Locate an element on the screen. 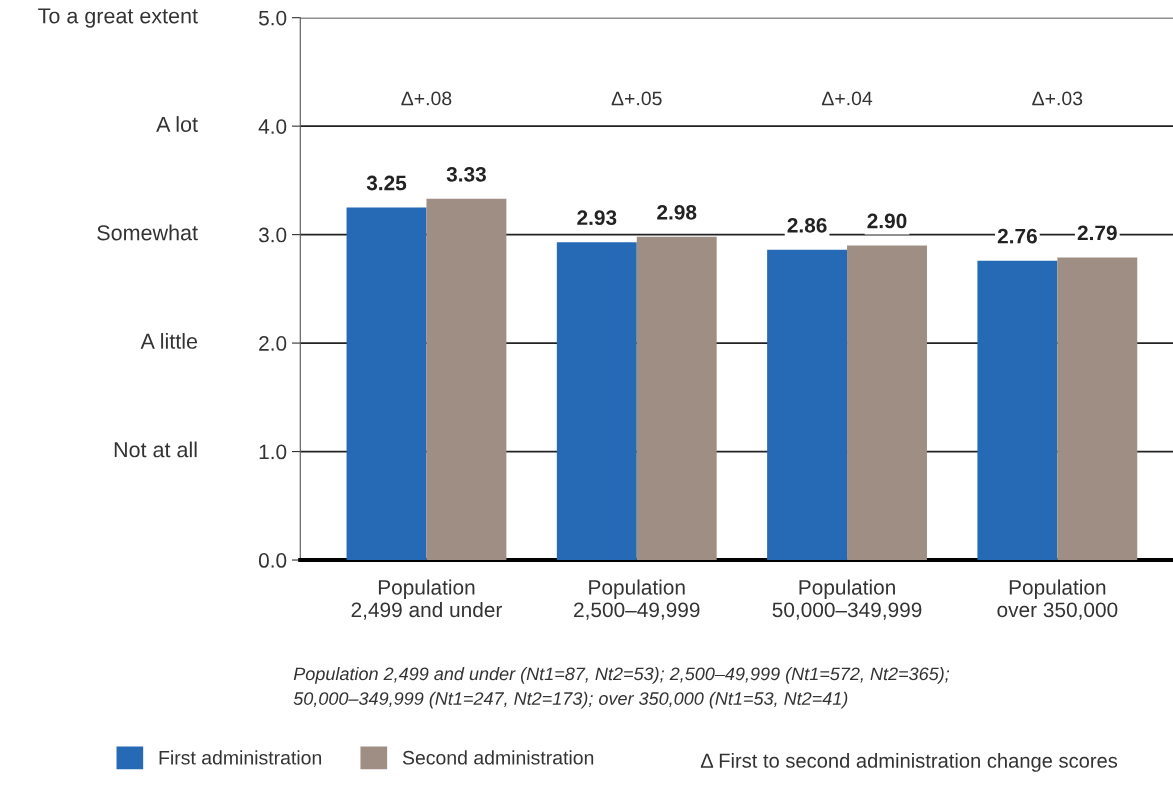 The image size is (1173, 786). data-label: 3.33 is located at coordinates (466, 174).